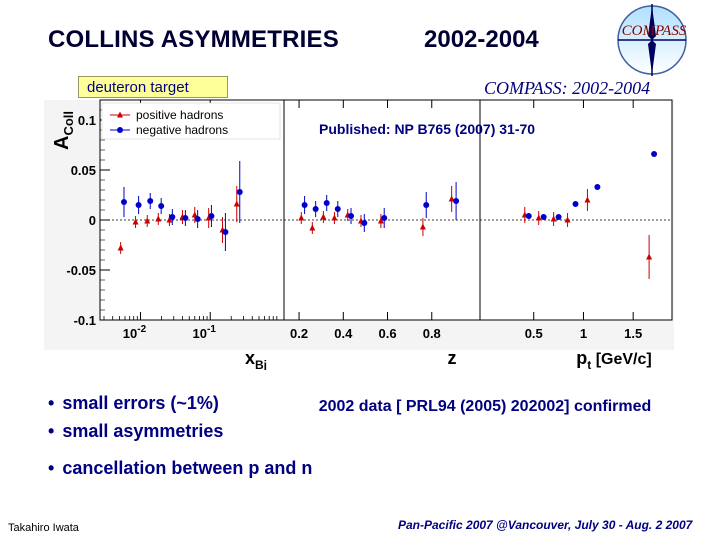 The width and height of the screenshot is (720, 540). Describe the element at coordinates (140, 403) in the screenshot. I see `bullet-text: small errors (~1%)` at that location.